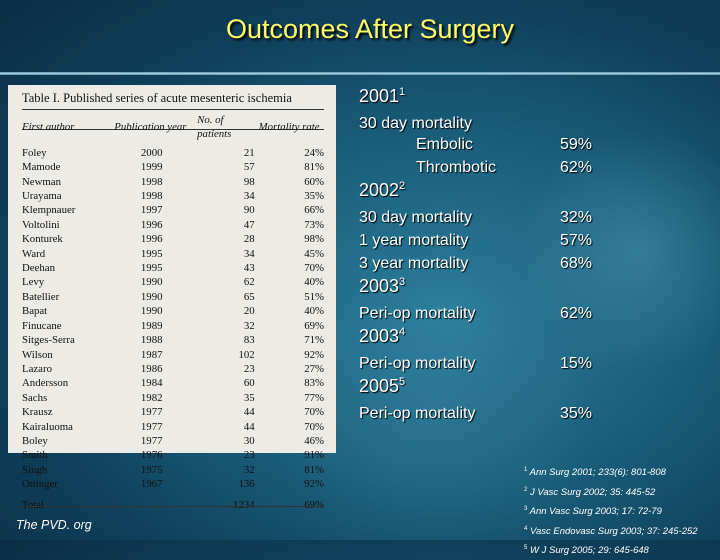 The image size is (720, 560). Describe the element at coordinates (249, 383) in the screenshot. I see `table-cell: 60` at that location.